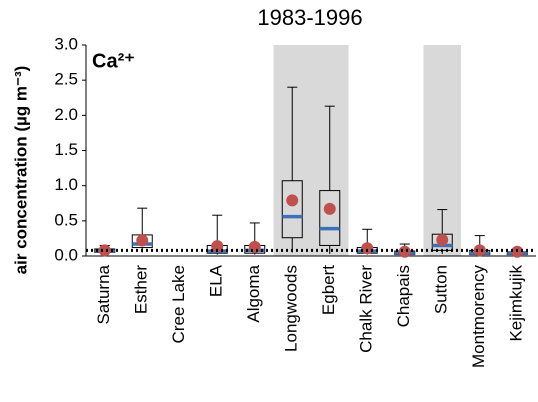 Image resolution: width=538 pixels, height=402 pixels. What do you see at coordinates (328, 290) in the screenshot?
I see `x-tick-label: Egbert` at bounding box center [328, 290].